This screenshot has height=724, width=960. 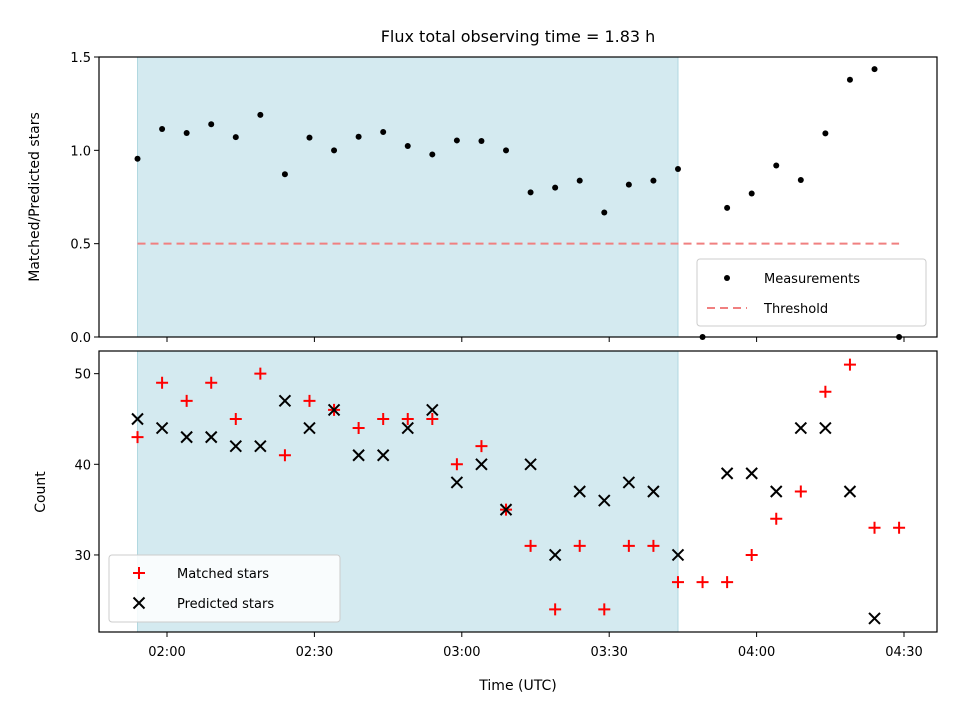 I want to click on legend-label: Threshold, so click(x=795, y=309).